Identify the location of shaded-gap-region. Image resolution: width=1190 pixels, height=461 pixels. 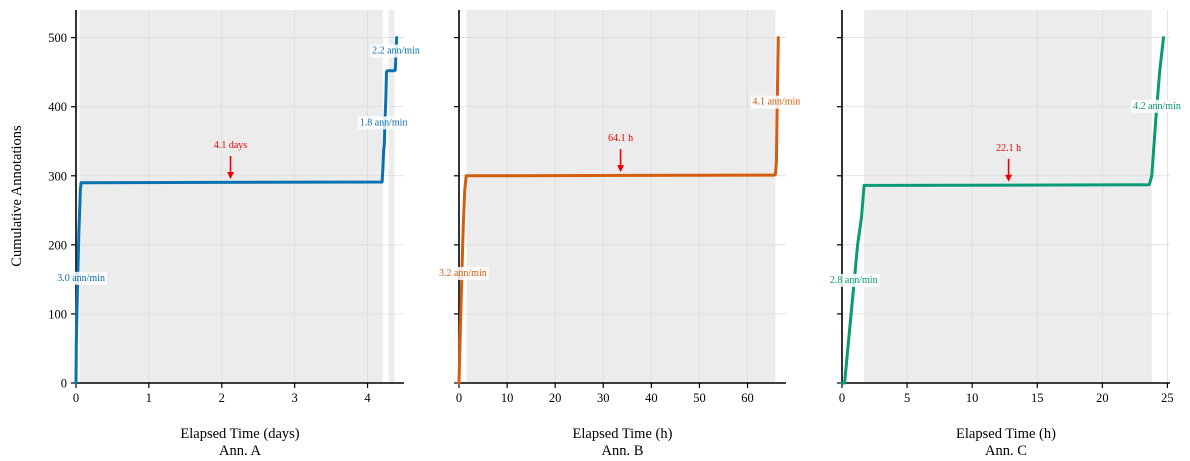
(391, 196).